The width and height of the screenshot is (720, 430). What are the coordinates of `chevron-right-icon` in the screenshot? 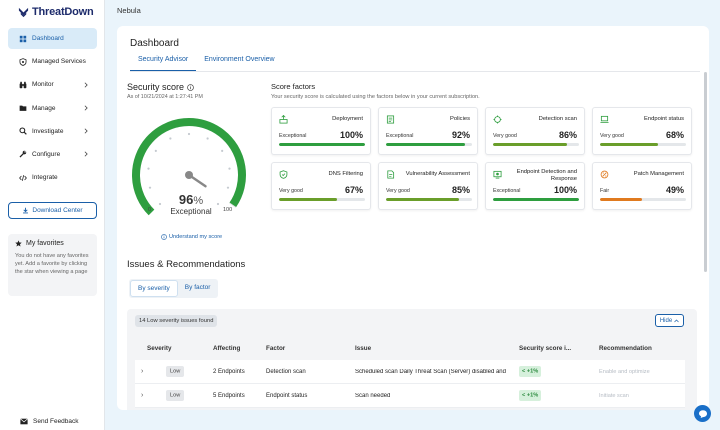 It's located at (86, 108).